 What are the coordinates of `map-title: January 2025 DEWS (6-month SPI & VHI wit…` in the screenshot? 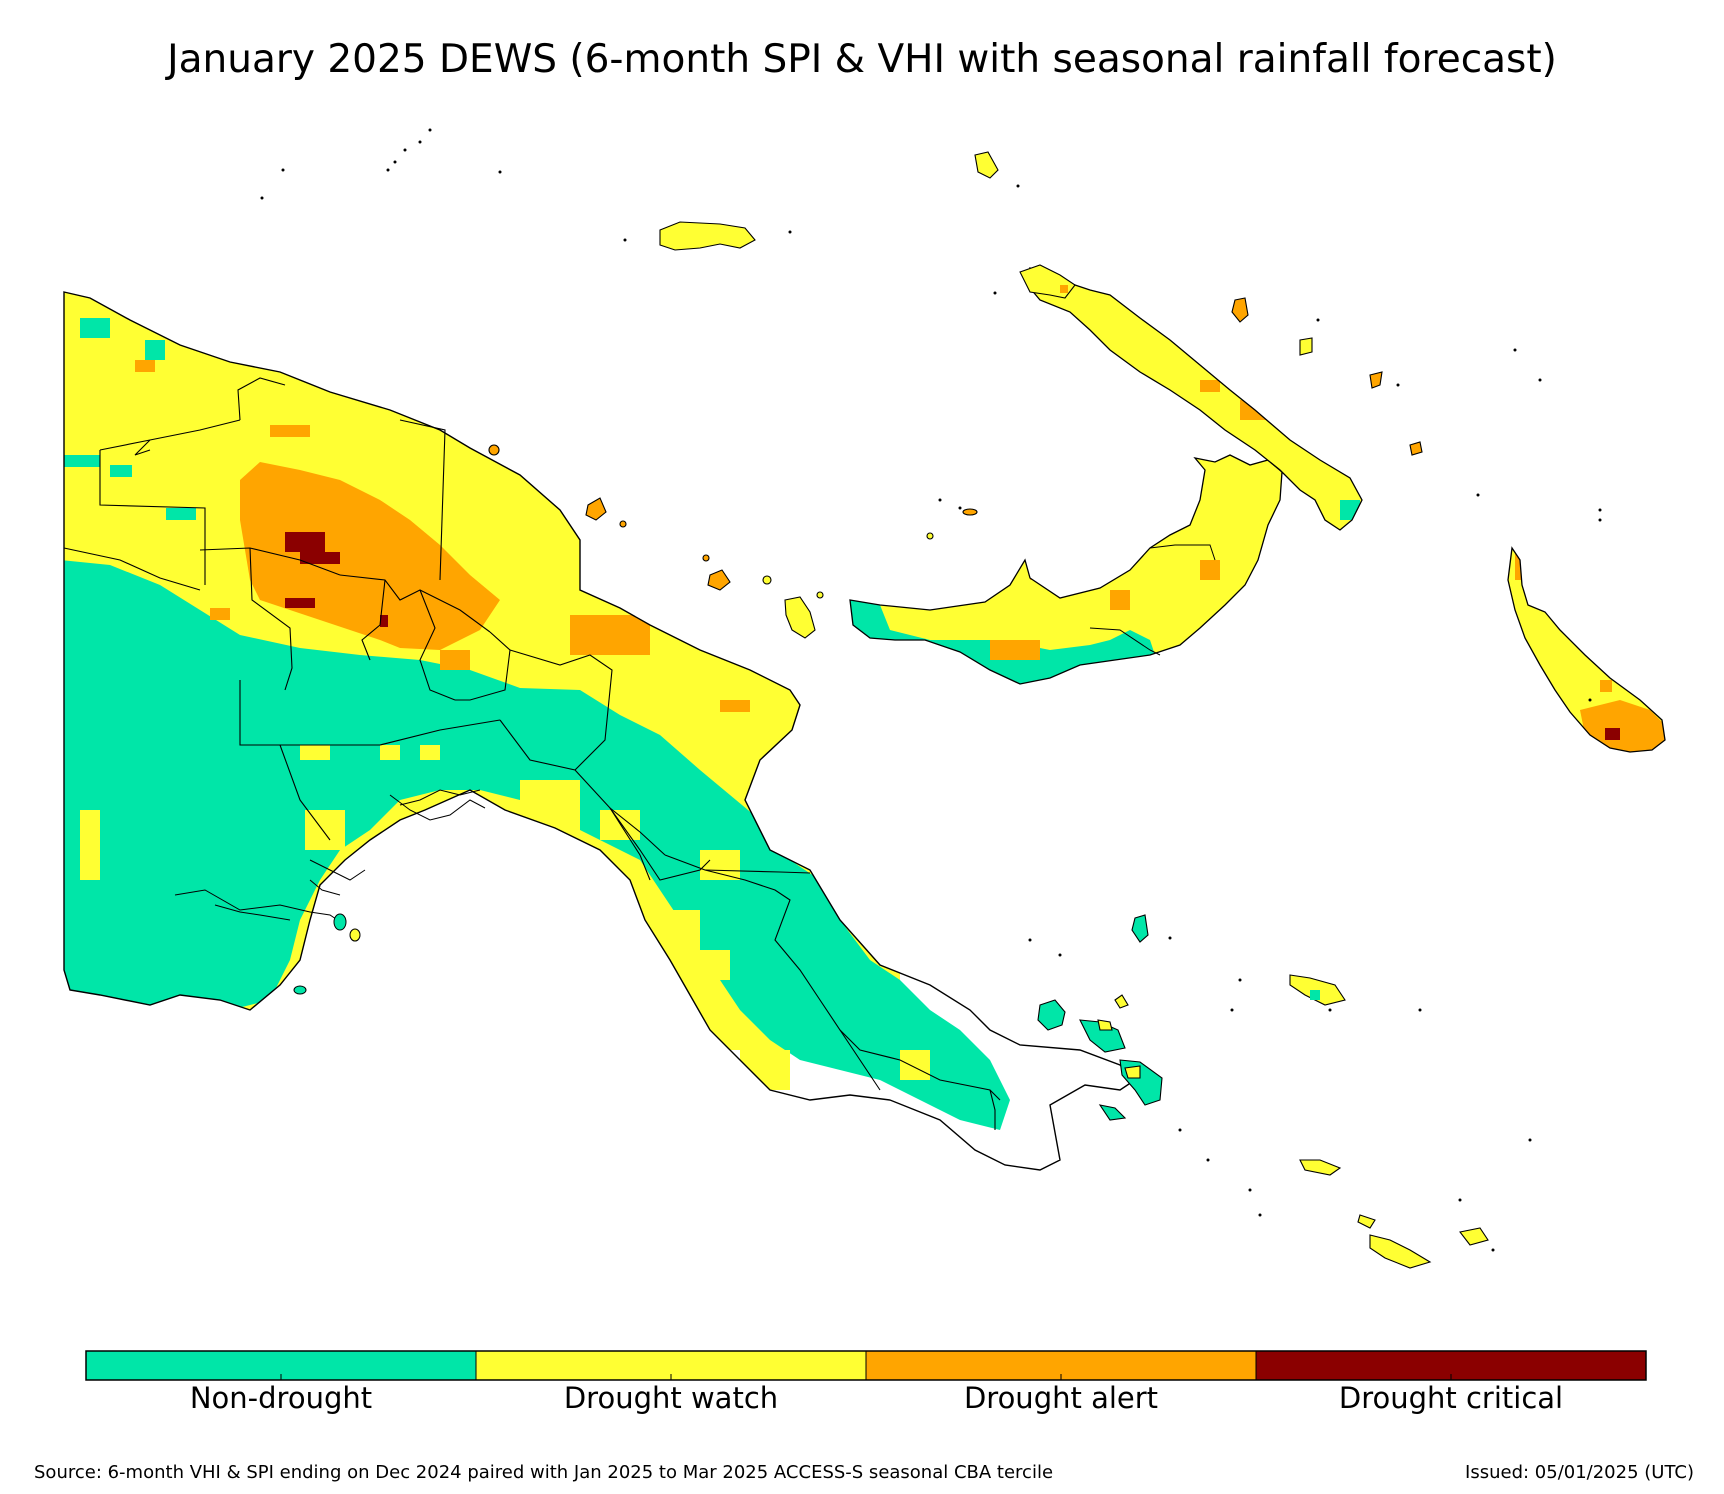 It's located at (862, 59).